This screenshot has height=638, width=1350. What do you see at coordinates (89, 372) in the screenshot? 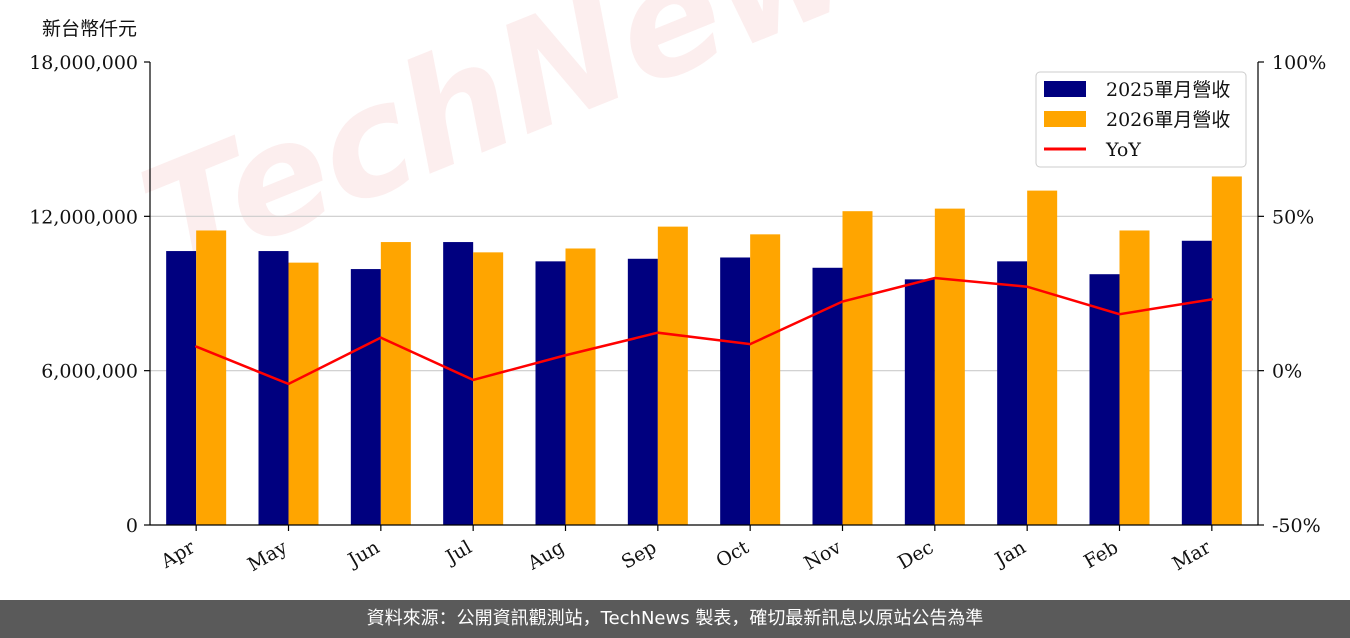
I see `left-tick-label: 6,000,000` at bounding box center [89, 372].